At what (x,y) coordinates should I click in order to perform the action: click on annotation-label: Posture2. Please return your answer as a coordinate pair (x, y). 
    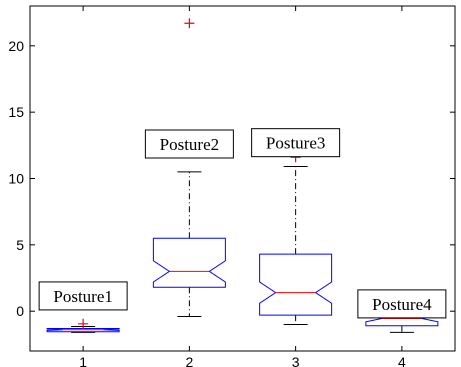
    Looking at the image, I should click on (190, 144).